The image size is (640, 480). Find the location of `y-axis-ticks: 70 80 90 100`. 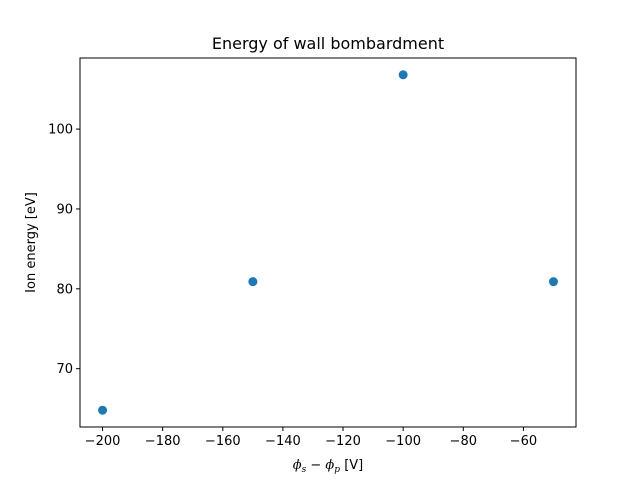

y-axis-ticks: 70 80 90 100 is located at coordinates (64, 250).